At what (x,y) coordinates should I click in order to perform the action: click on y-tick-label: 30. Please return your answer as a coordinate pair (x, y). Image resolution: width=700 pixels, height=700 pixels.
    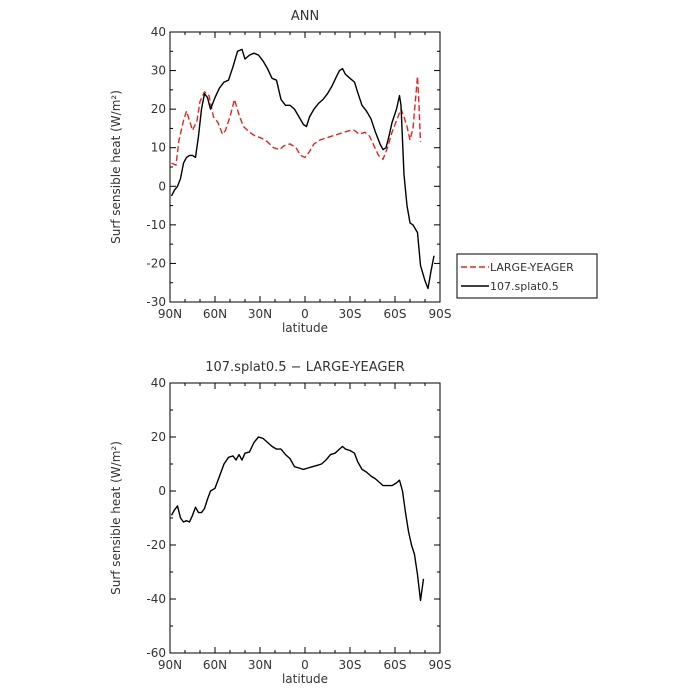
    Looking at the image, I should click on (158, 71).